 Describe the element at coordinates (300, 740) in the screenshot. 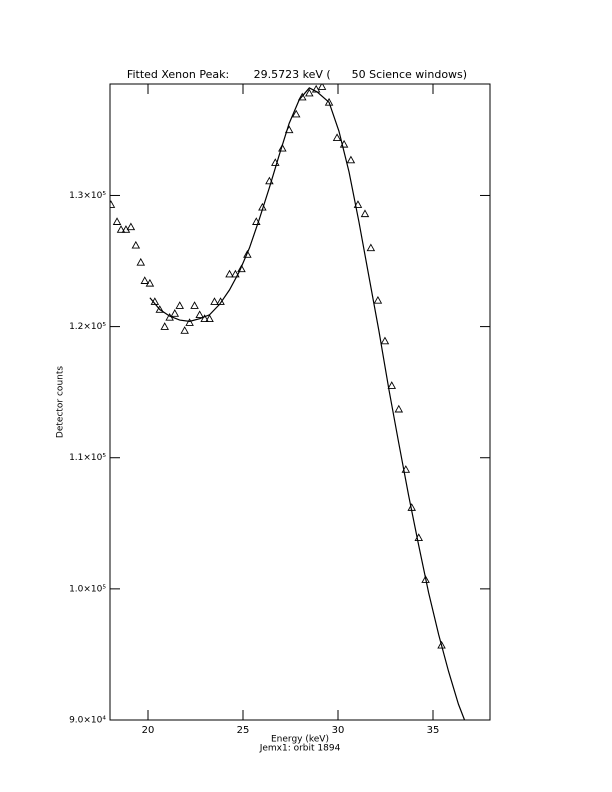

I see `x-axis-label: Energy (keV)` at that location.